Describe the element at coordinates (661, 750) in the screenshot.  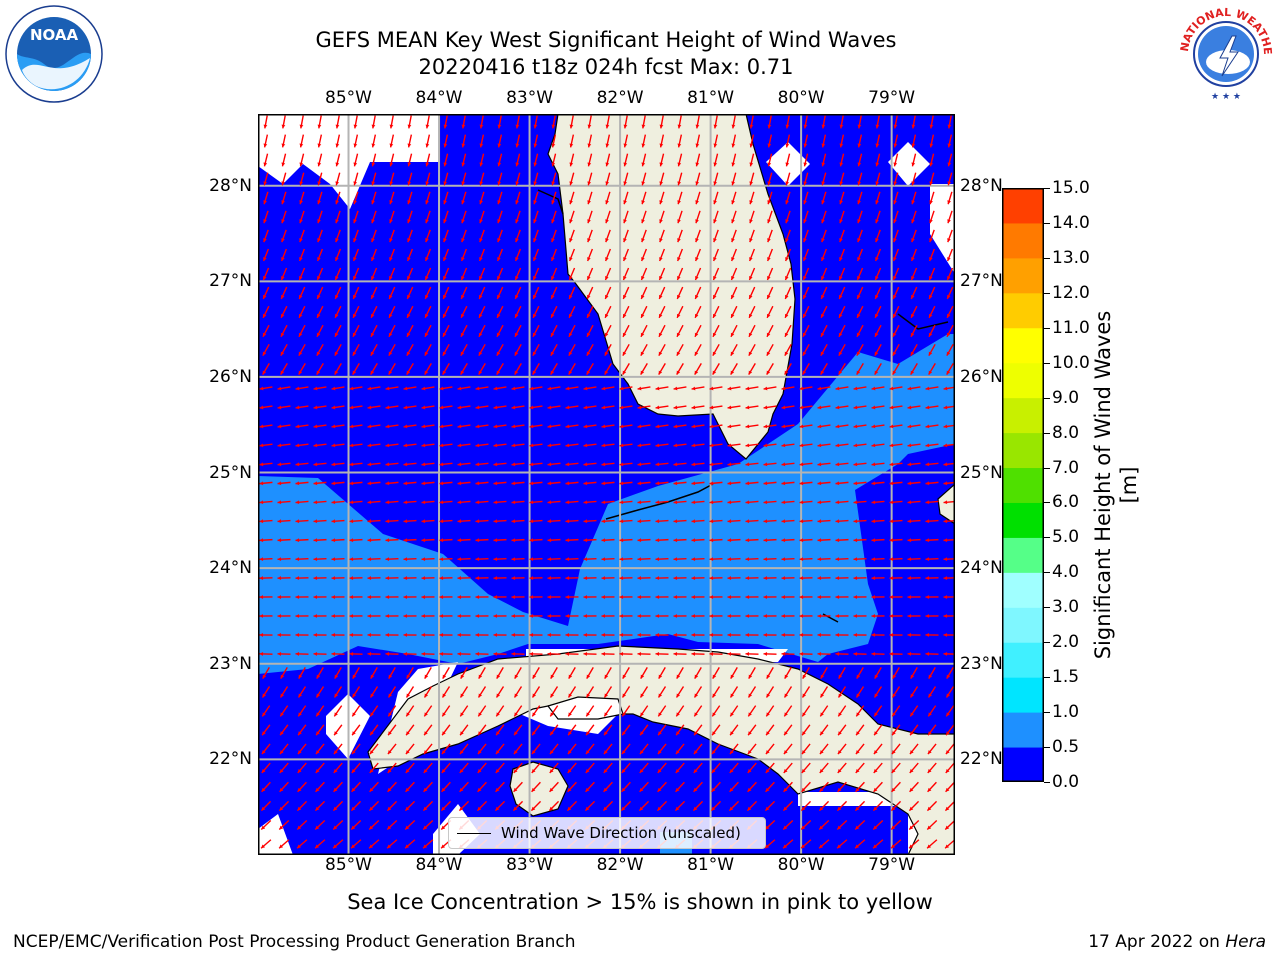
I see `cuba-land` at that location.